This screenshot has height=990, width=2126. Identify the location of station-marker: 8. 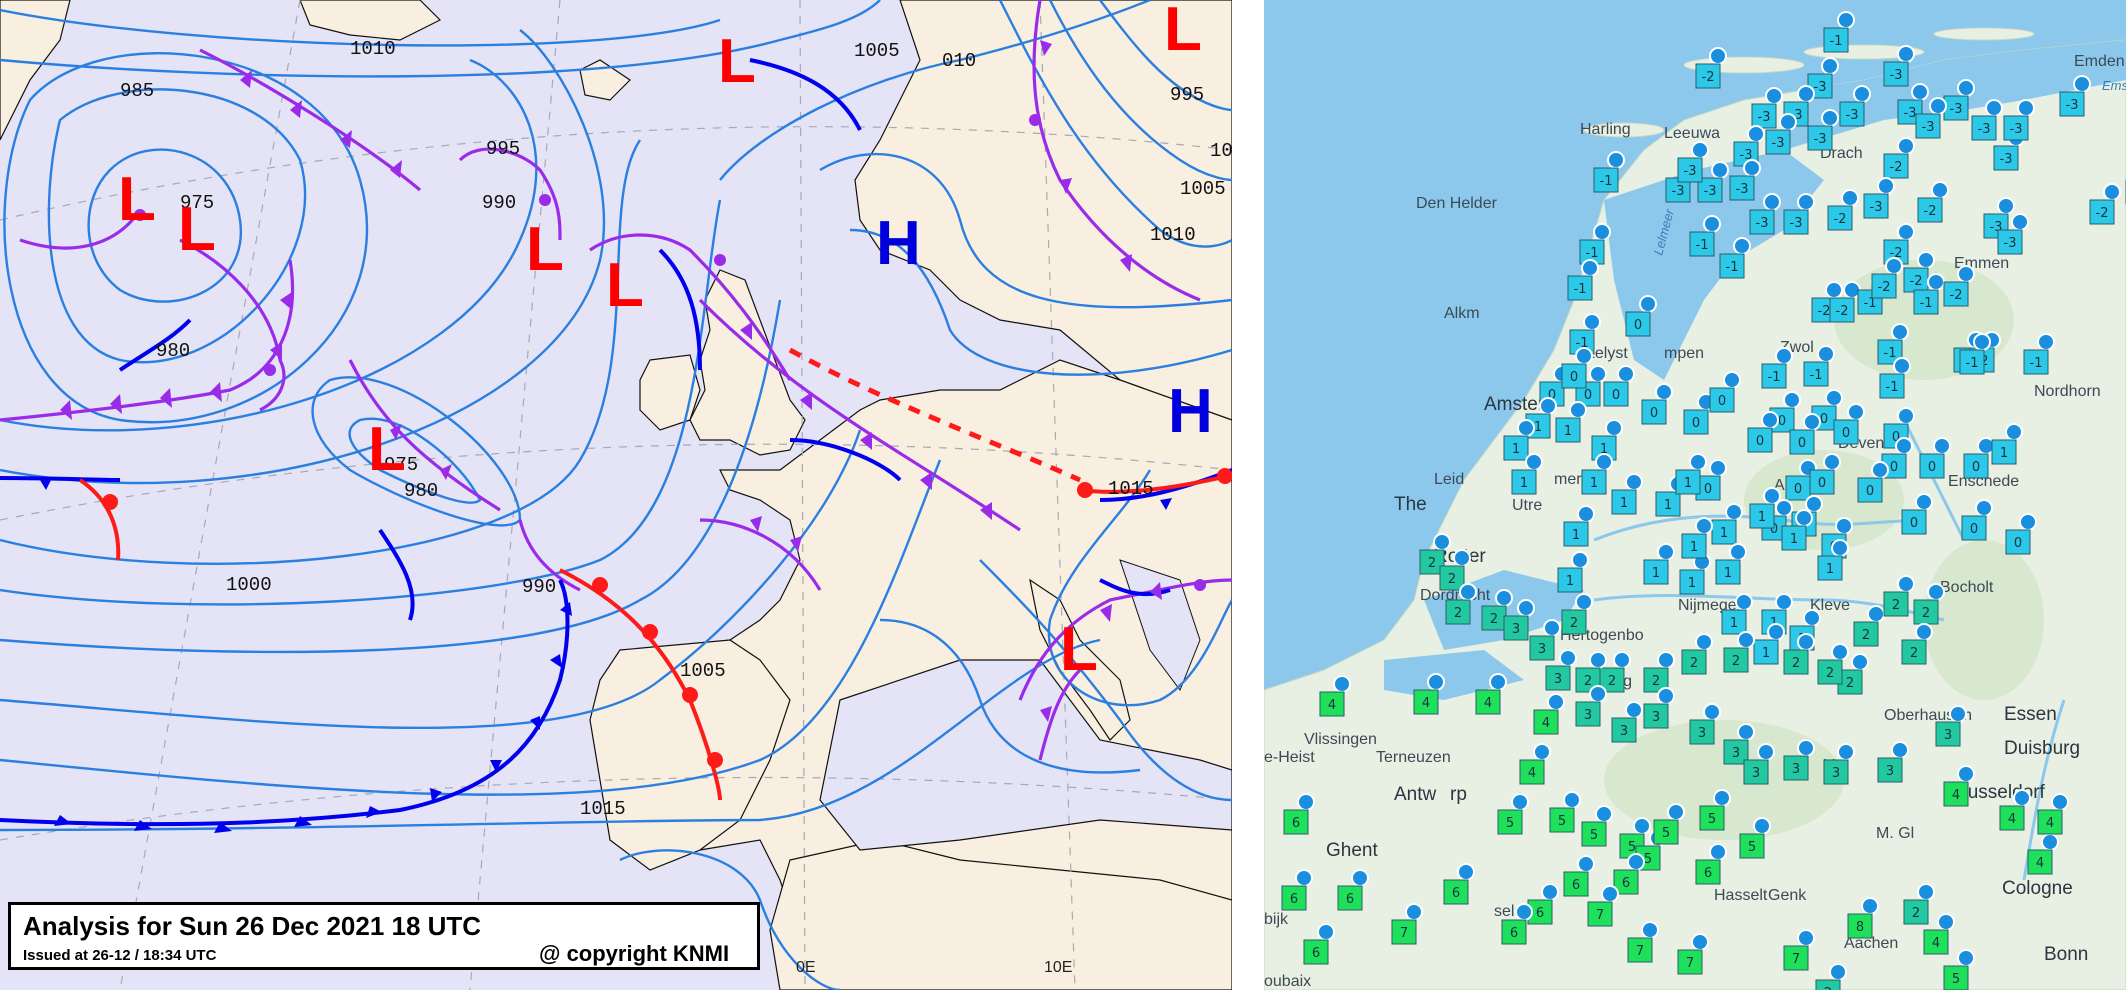
(1863, 918).